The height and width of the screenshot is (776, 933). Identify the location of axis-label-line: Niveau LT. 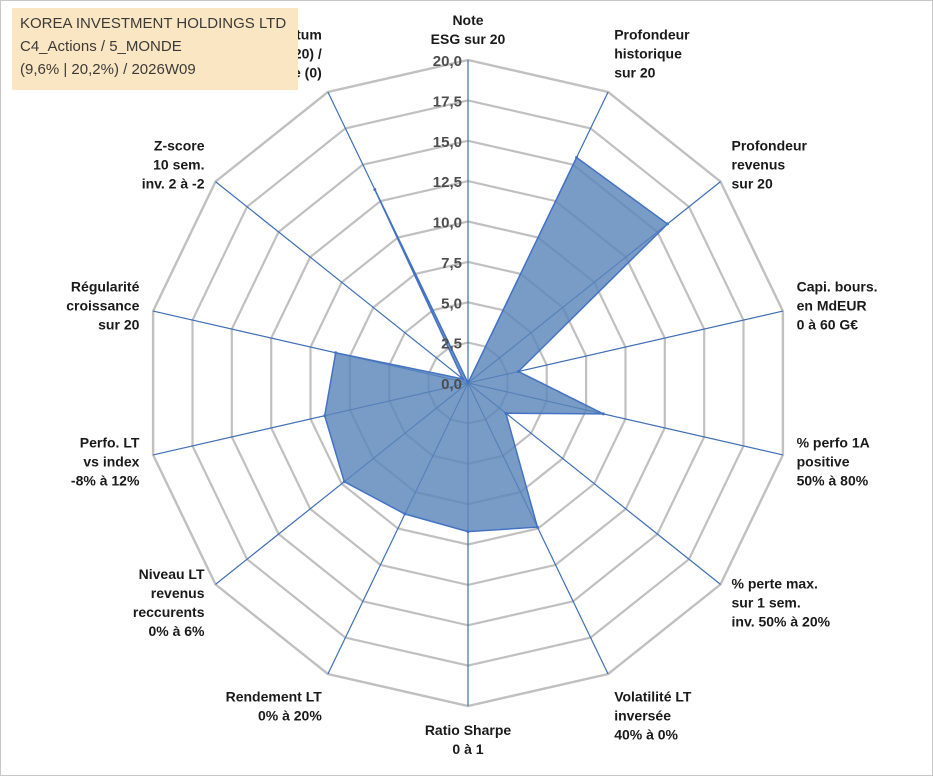
(172, 574).